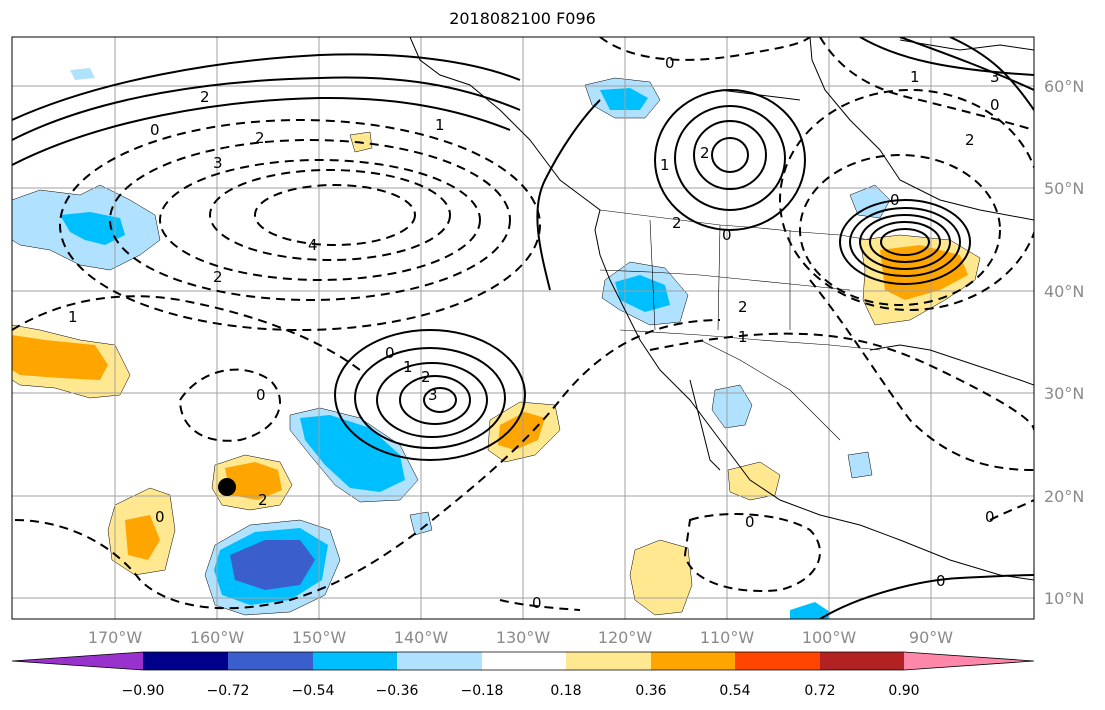 The image size is (1105, 710). I want to click on lon-label: 130°W, so click(523, 637).